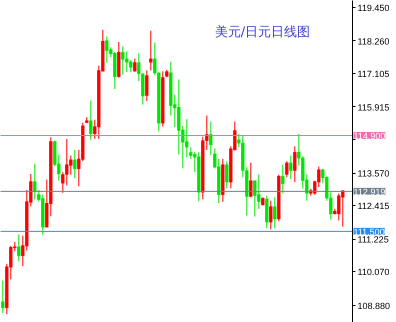 The image size is (396, 322). What do you see at coordinates (374, 305) in the screenshot?
I see `y-tick-label: 108.880` at bounding box center [374, 305].